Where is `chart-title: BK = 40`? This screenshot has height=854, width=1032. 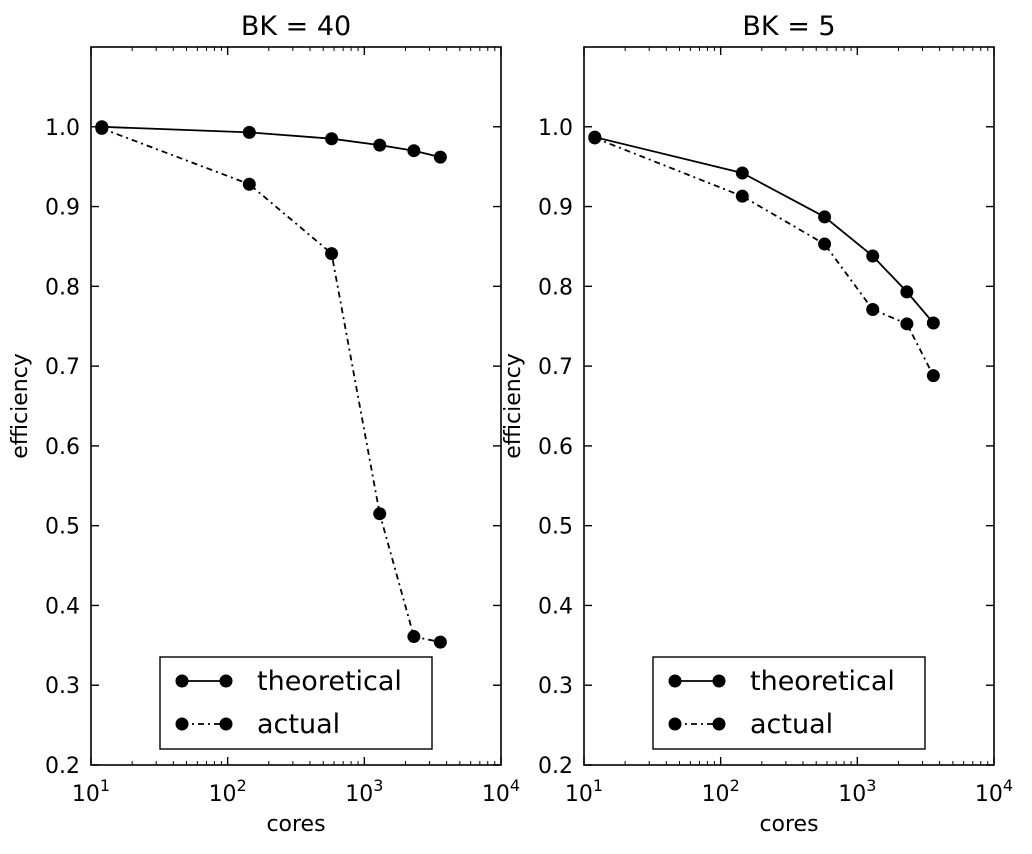
chart-title: BK = 40 is located at coordinates (296, 26).